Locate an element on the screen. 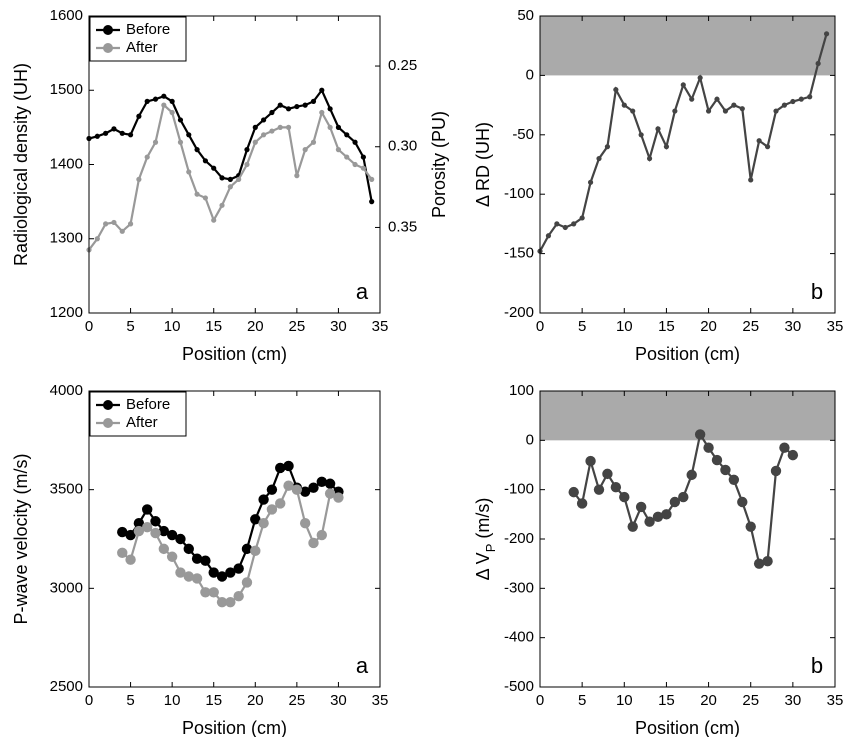 The image size is (851, 737). shaded-region is located at coordinates (687, 416).